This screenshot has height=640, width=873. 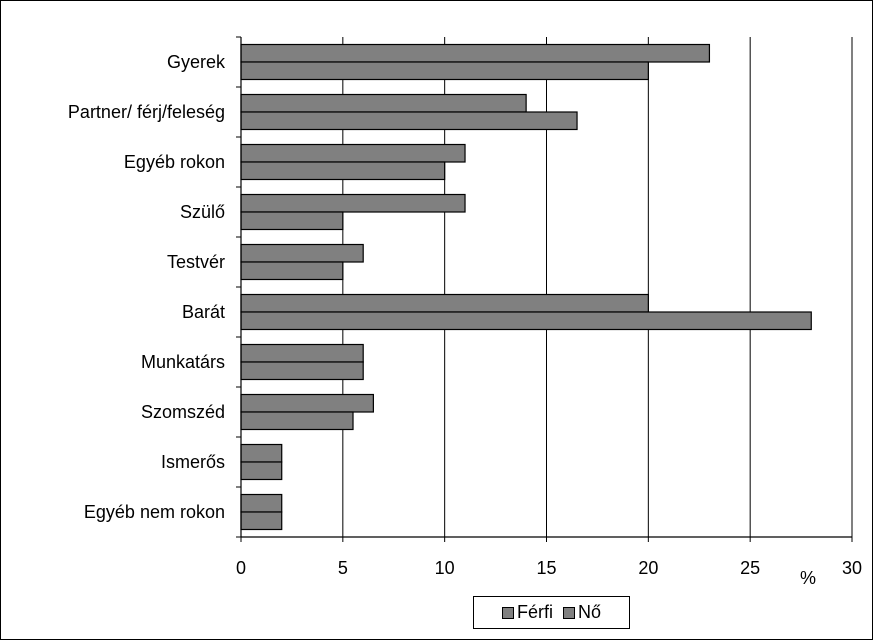 What do you see at coordinates (507, 612) in the screenshot?
I see `legend-swatch-ferfi` at bounding box center [507, 612].